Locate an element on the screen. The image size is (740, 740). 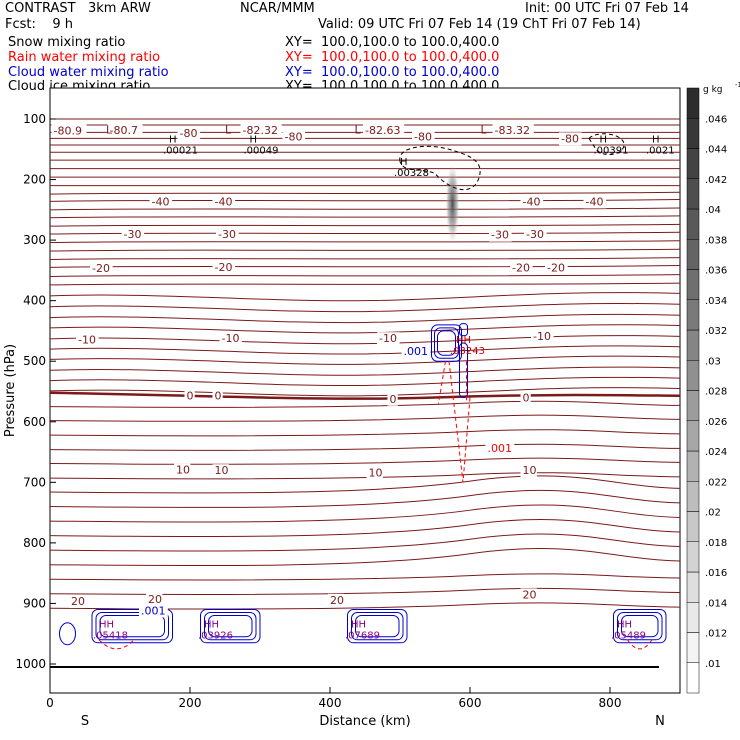
maximum-value-label: .0021 is located at coordinates (660, 151).